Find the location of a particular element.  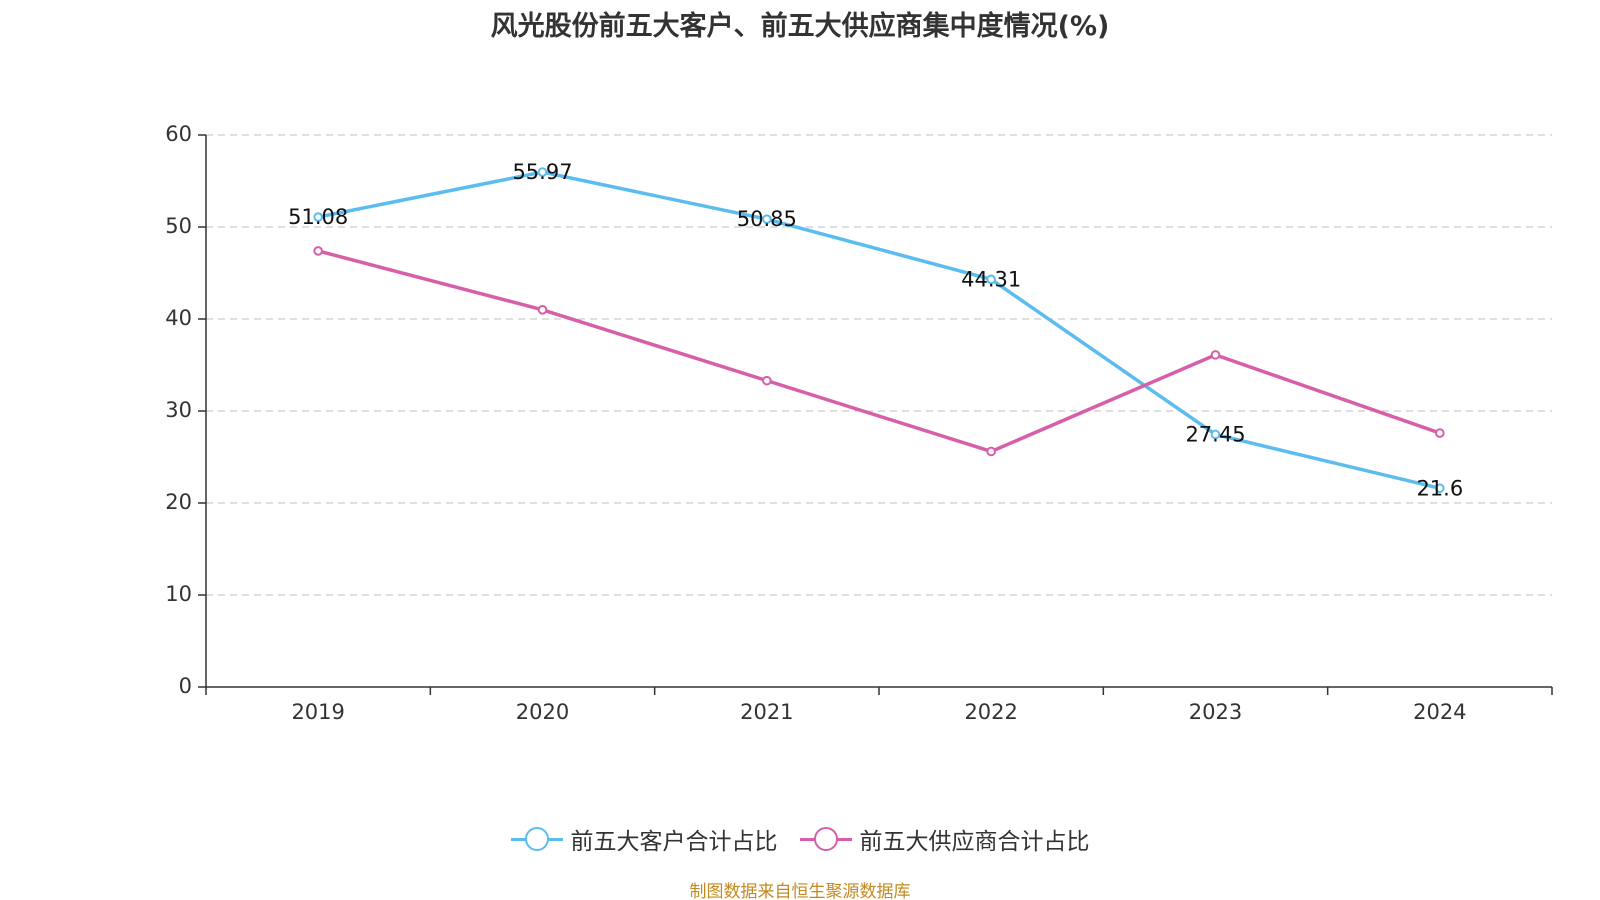

data-label-0-1: 55.97 is located at coordinates (542, 172).